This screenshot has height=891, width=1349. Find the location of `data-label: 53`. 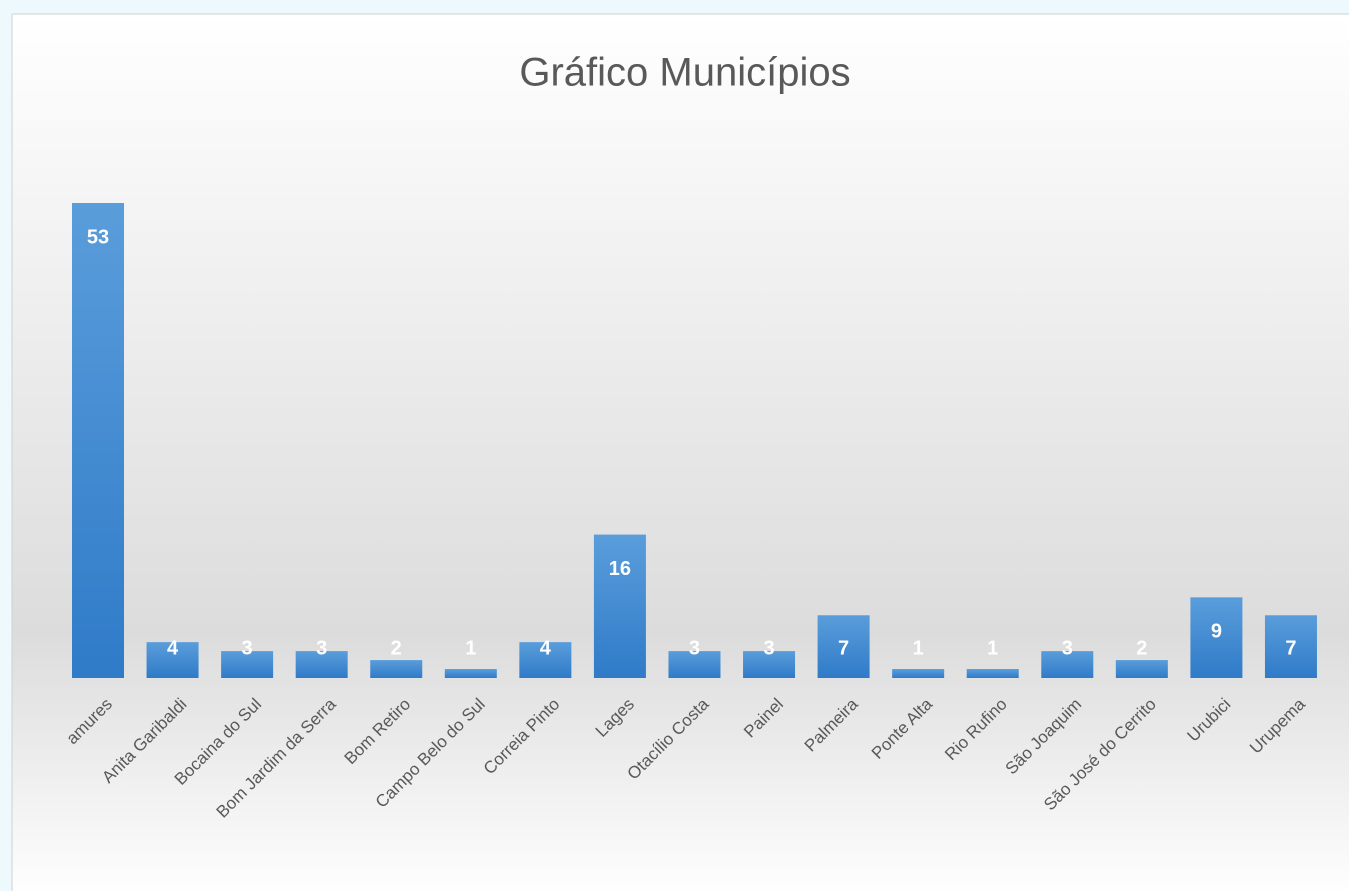

data-label: 53 is located at coordinates (98, 237).